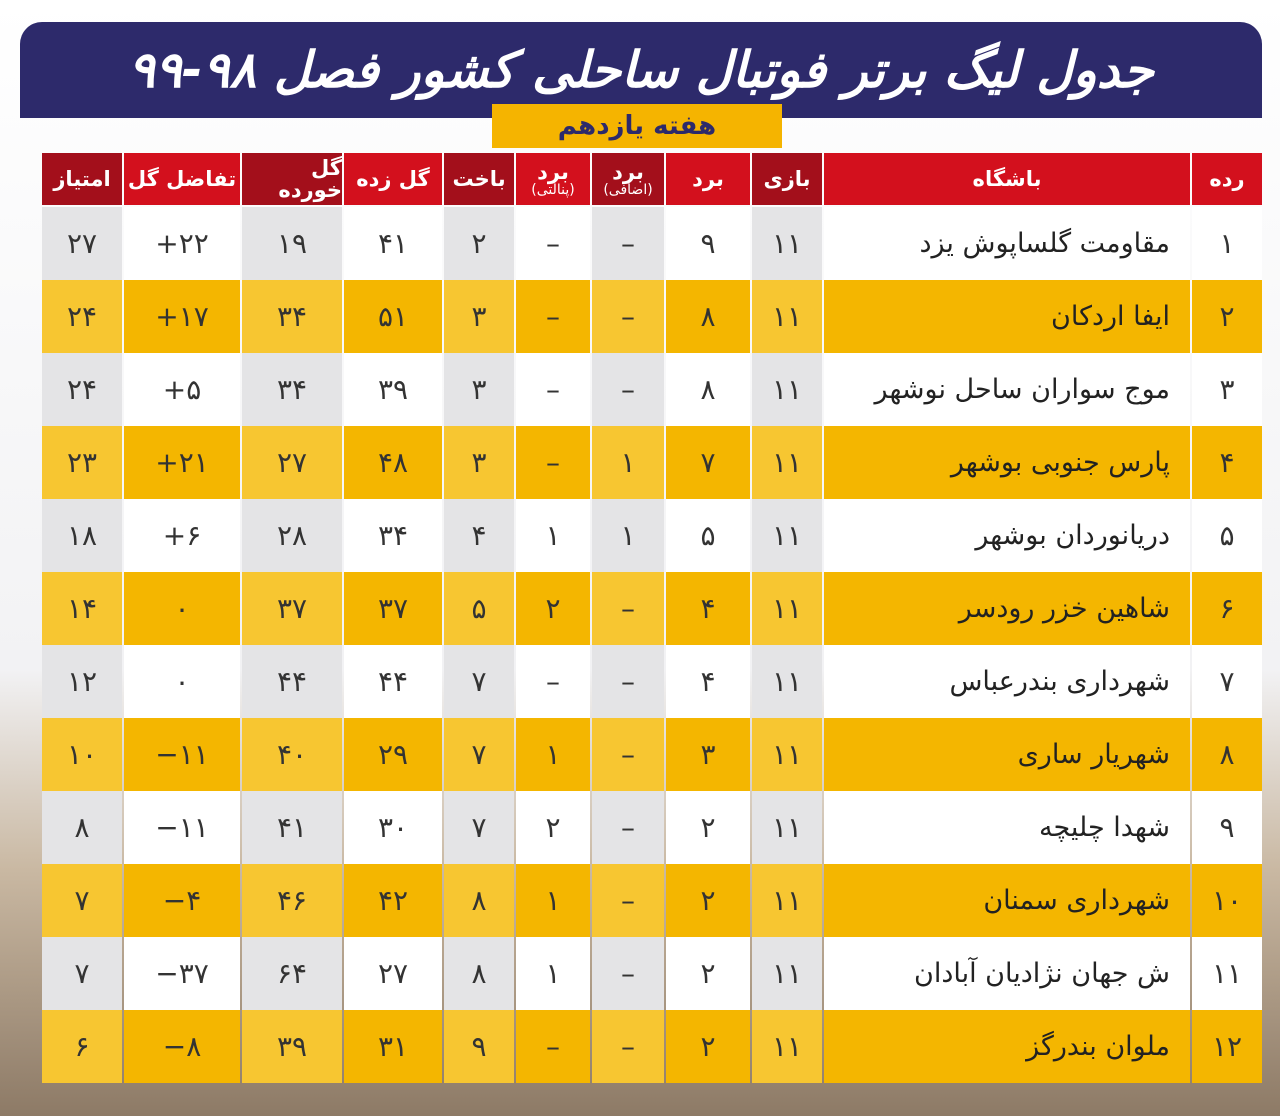 This screenshot has width=1280, height=1116. What do you see at coordinates (182, 973) in the screenshot?
I see `cell-value: −۳۷` at bounding box center [182, 973].